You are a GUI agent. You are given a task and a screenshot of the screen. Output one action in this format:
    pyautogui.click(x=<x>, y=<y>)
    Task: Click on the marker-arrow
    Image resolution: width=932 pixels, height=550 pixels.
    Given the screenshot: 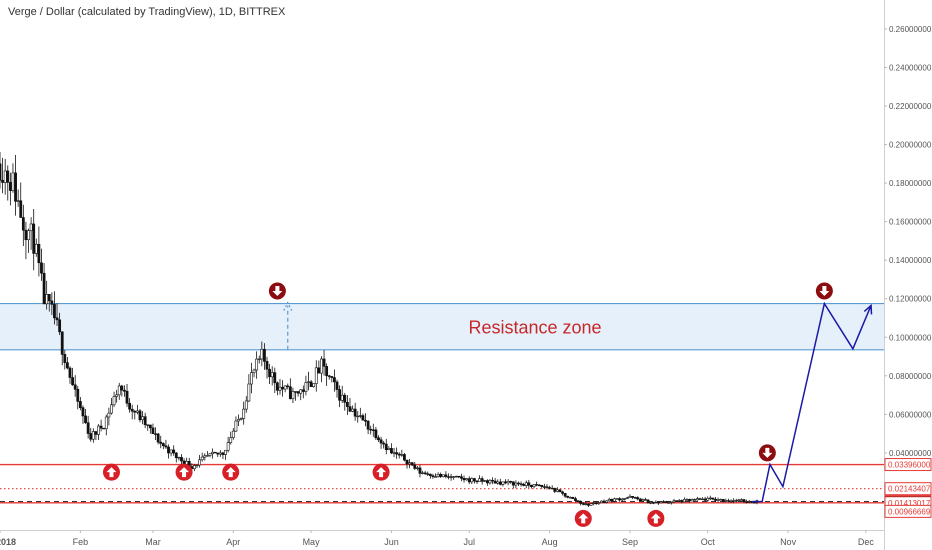 What is the action you would take?
    pyautogui.click(x=230, y=472)
    